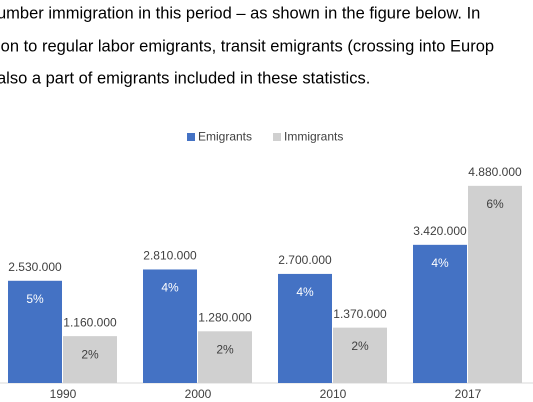 The image size is (533, 402). What do you see at coordinates (198, 394) in the screenshot?
I see `x-tick-label: 2000` at bounding box center [198, 394].